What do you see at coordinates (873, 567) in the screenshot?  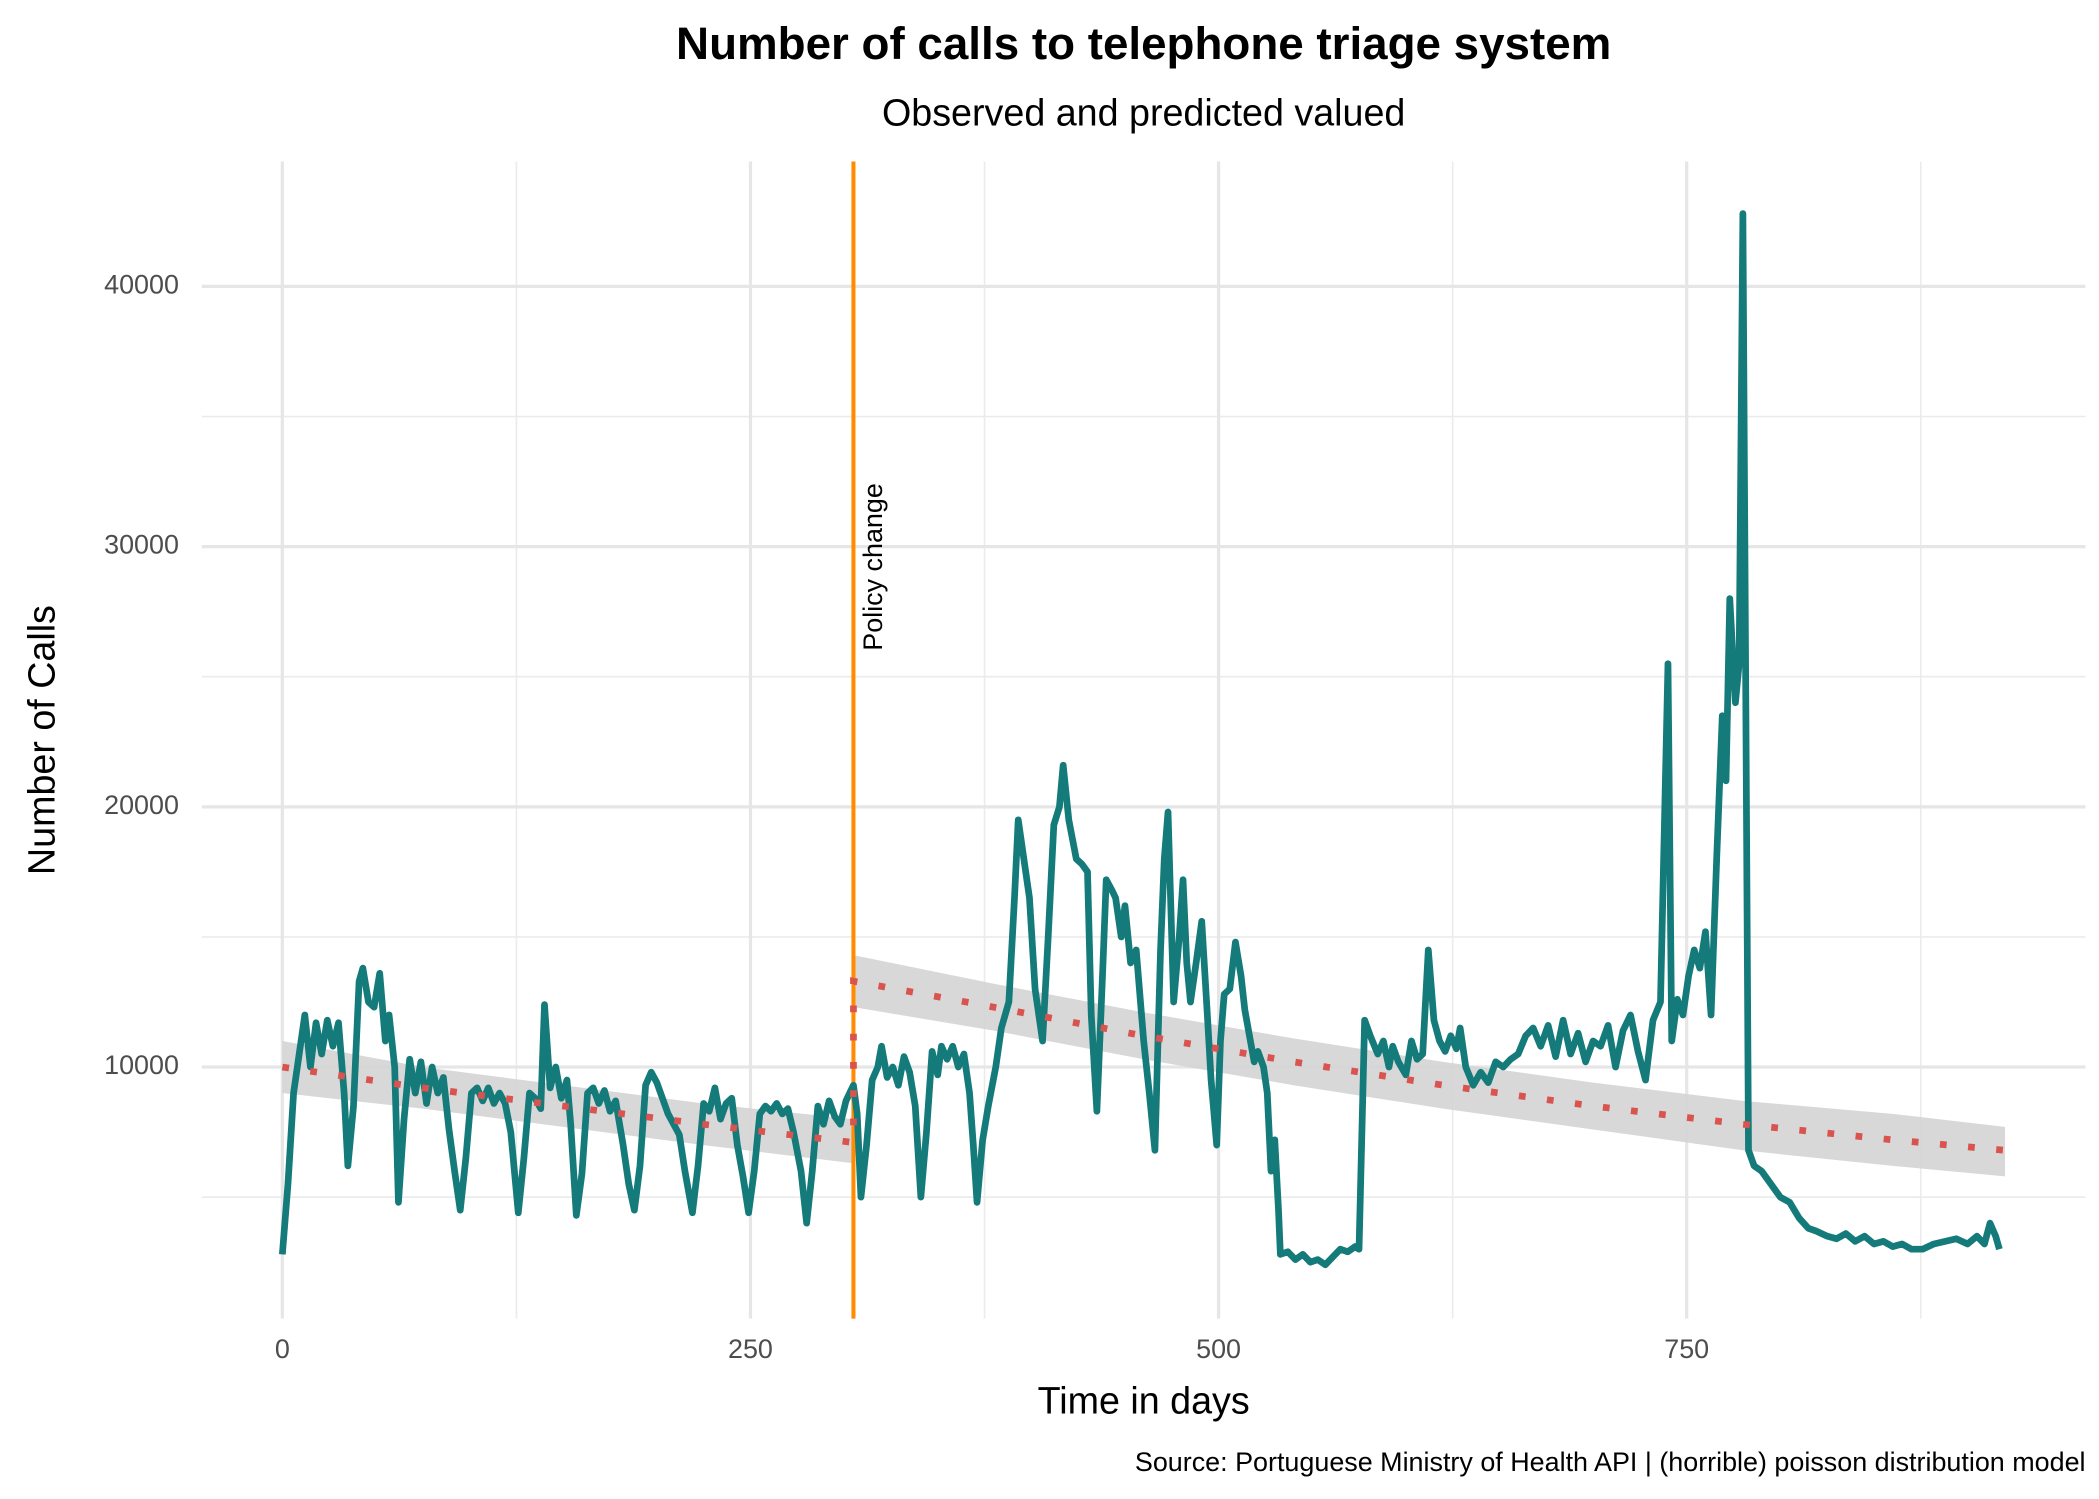 I see `policy-label: Policy change` at bounding box center [873, 567].